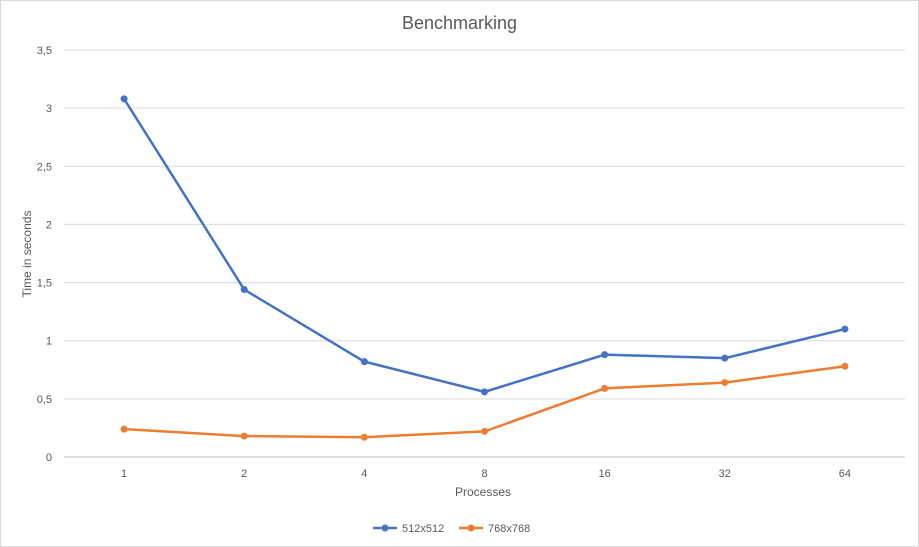 The height and width of the screenshot is (547, 919). What do you see at coordinates (459, 23) in the screenshot?
I see `chart-title: Benchmarking` at bounding box center [459, 23].